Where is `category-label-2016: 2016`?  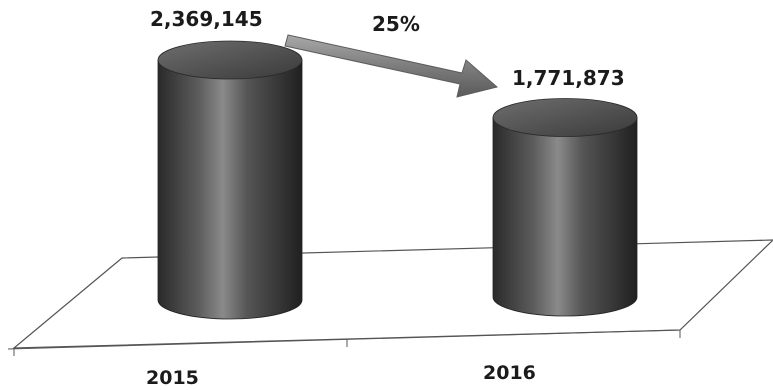 category-label-2016: 2016 is located at coordinates (509, 373).